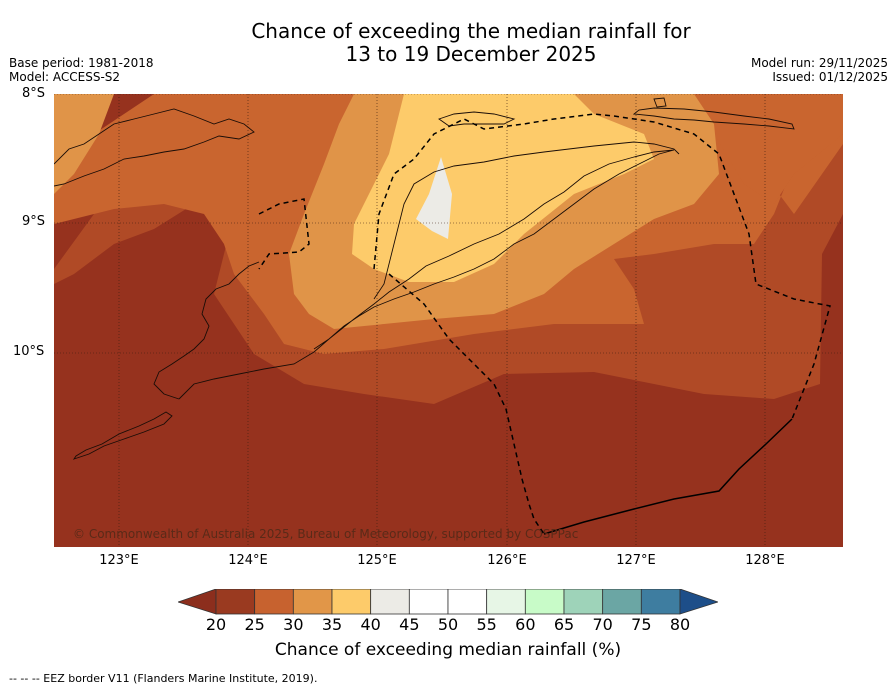  I want to click on meta-left: Base period: 1981-2018 Model: ACCESS-S2, so click(81, 70).